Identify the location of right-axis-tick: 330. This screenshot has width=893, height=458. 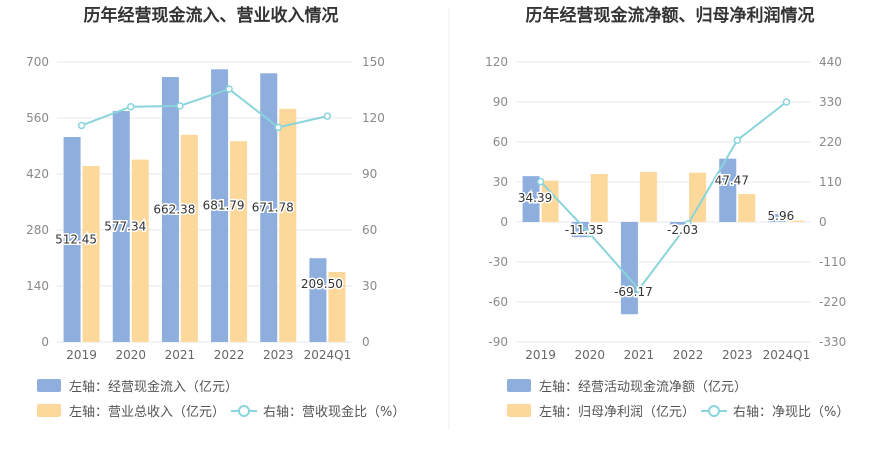
(830, 102).